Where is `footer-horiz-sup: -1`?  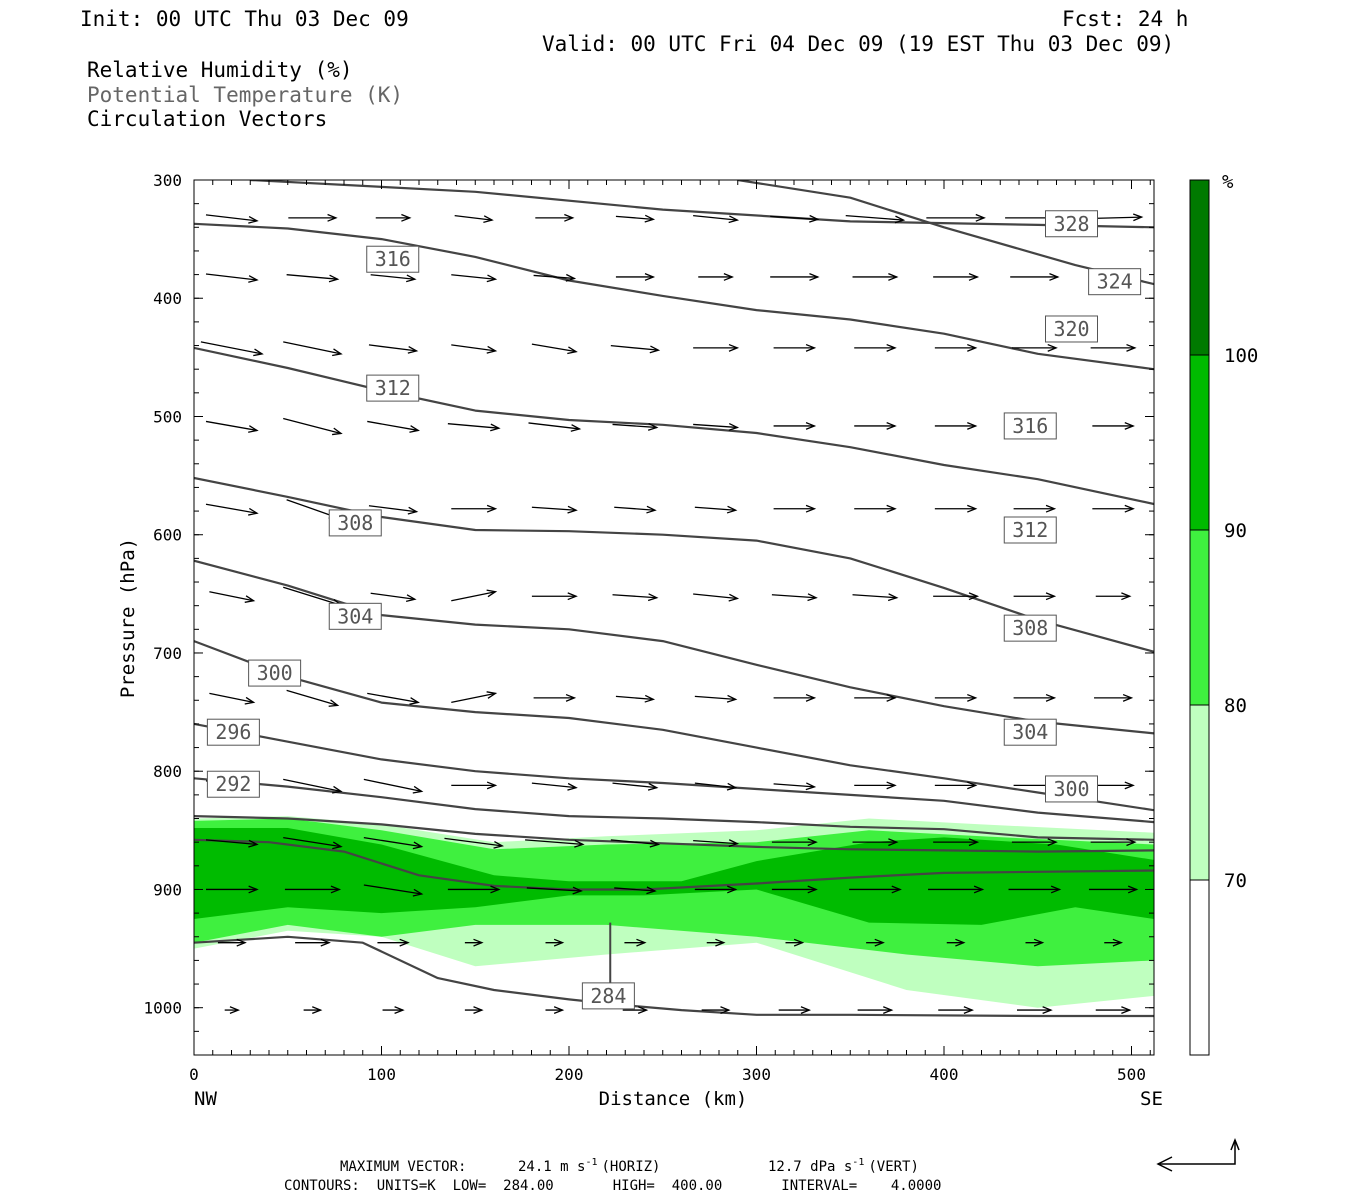
footer-horiz-sup: -1 is located at coordinates (591, 1162).